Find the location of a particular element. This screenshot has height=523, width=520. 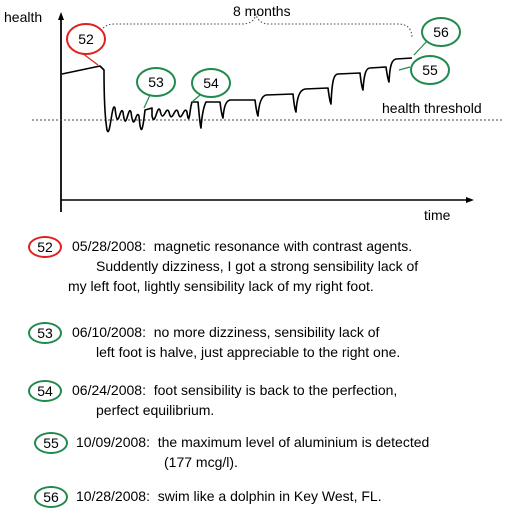

health-threshold-label: health threshold is located at coordinates (432, 108).